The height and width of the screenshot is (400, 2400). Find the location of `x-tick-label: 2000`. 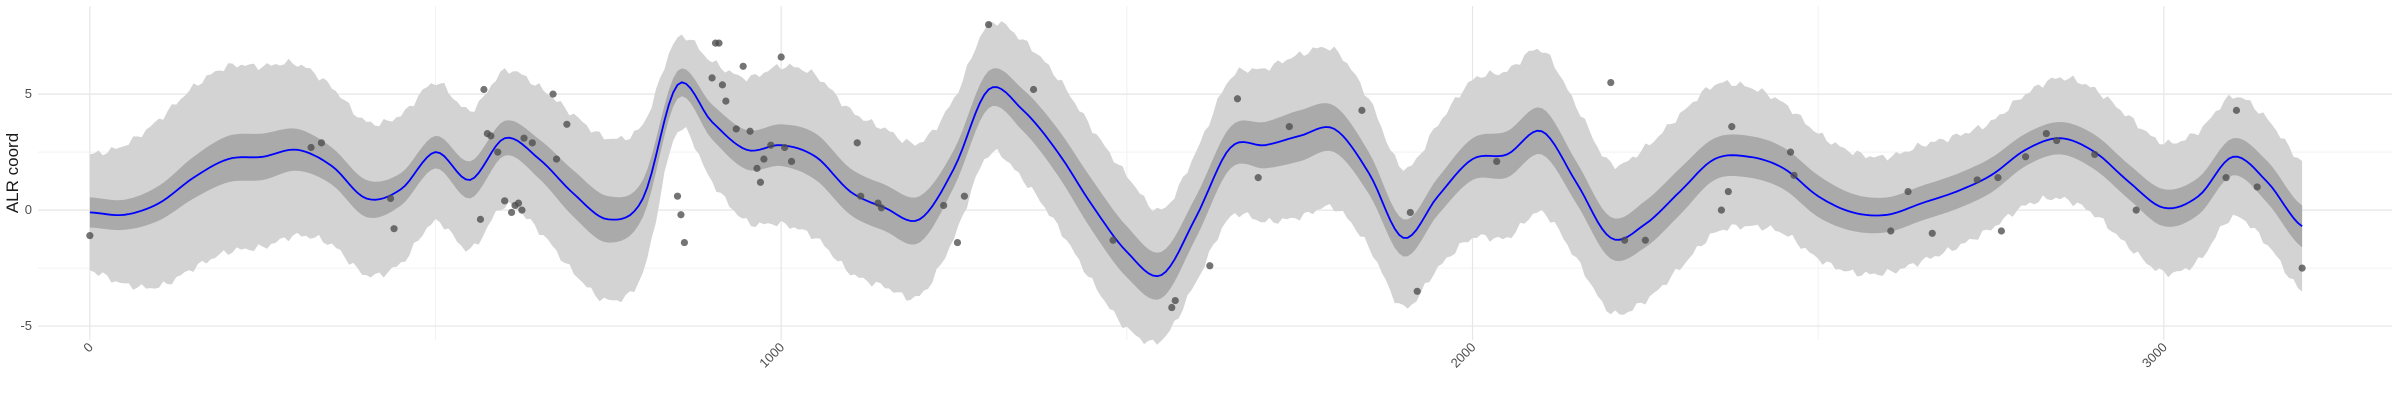

x-tick-label: 2000 is located at coordinates (1463, 355).